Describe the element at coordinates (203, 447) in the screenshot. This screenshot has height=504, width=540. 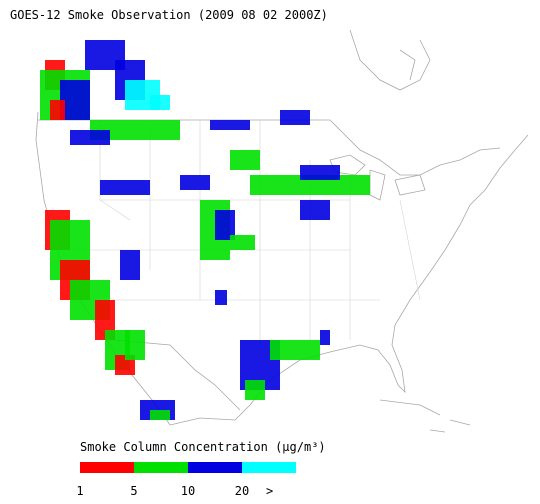
I see `legend-title: Smoke Column Concentration (μg/m³)` at that location.